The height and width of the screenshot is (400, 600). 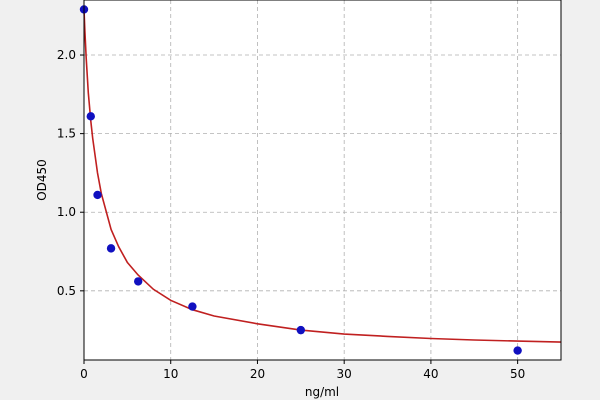 What do you see at coordinates (322, 392) in the screenshot?
I see `x-axis-label: ng/ml` at bounding box center [322, 392].